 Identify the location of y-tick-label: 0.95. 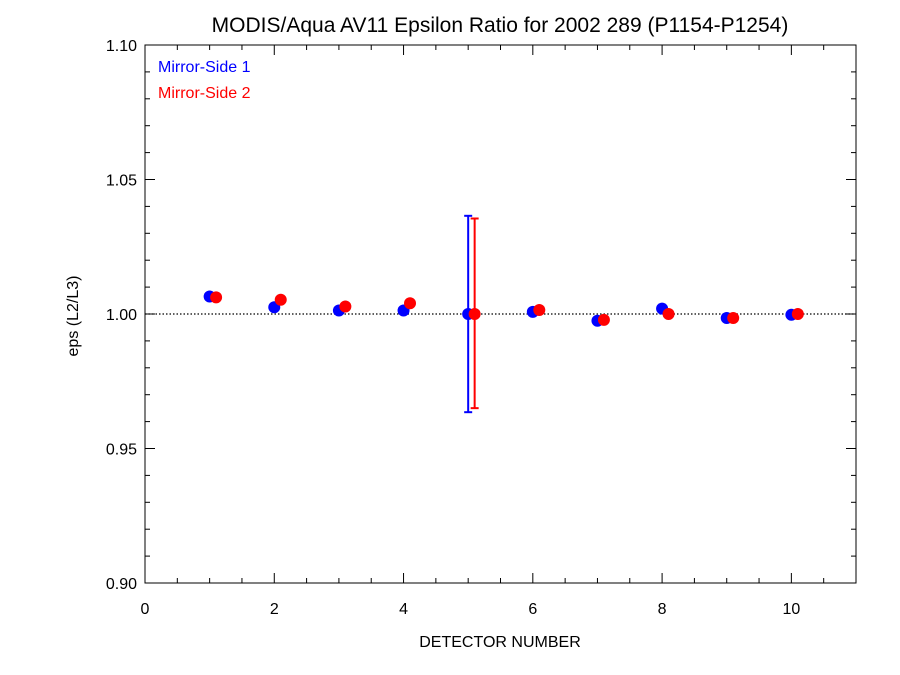
(121, 450).